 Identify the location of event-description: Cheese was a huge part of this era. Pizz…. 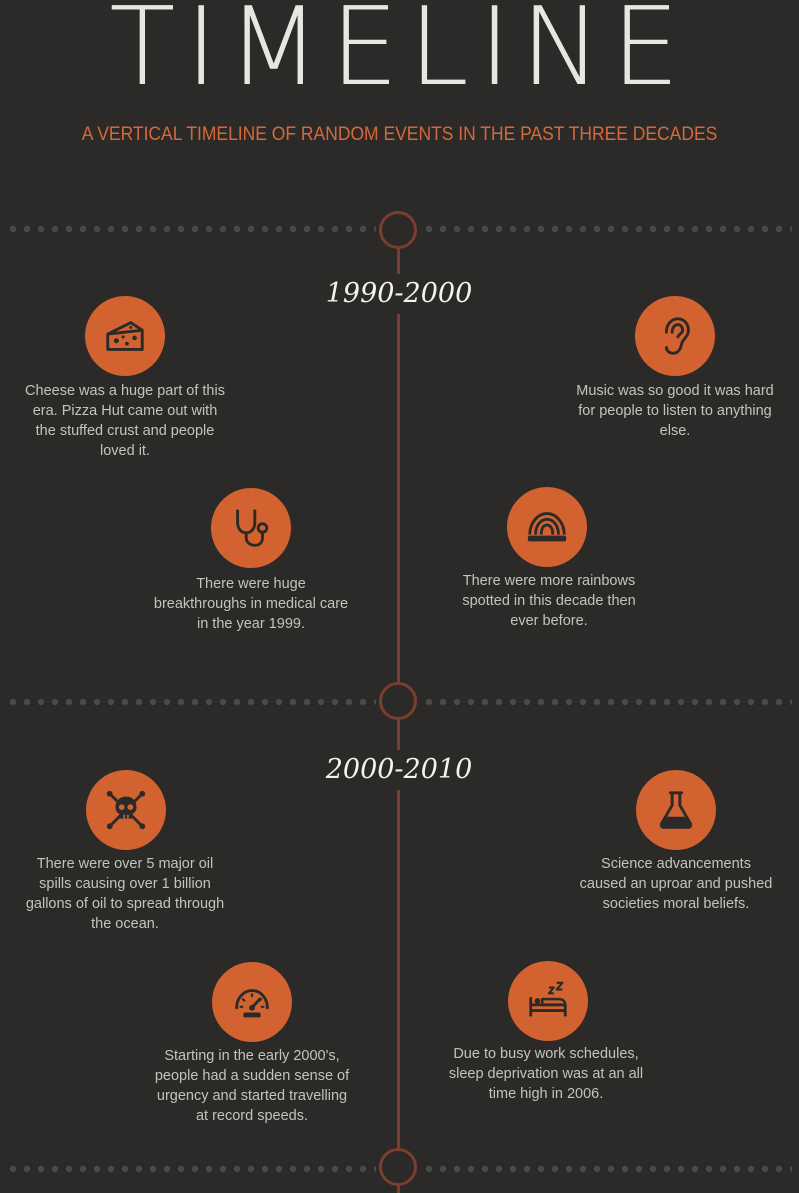
(125, 421).